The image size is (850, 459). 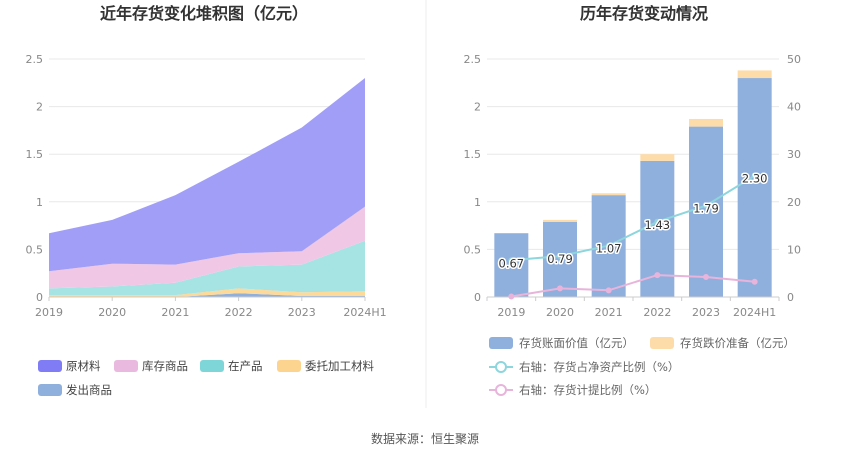 I want to click on left-chart-title: 近年存货变化堆积图（亿元）, so click(x=204, y=13).